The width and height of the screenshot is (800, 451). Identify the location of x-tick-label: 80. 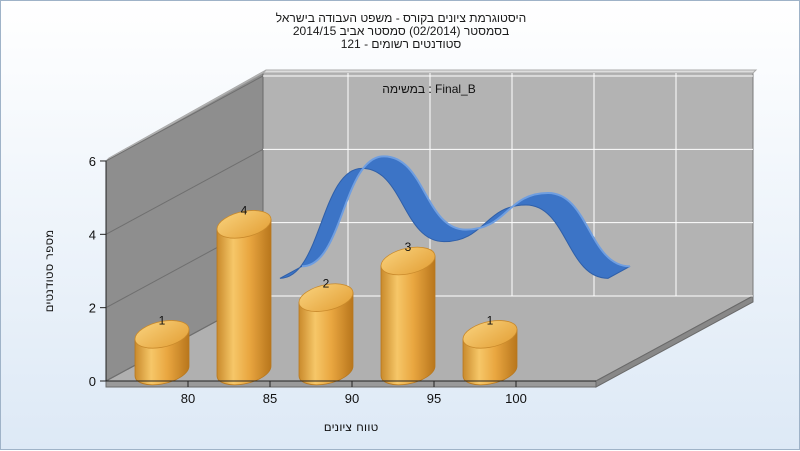
(188, 398).